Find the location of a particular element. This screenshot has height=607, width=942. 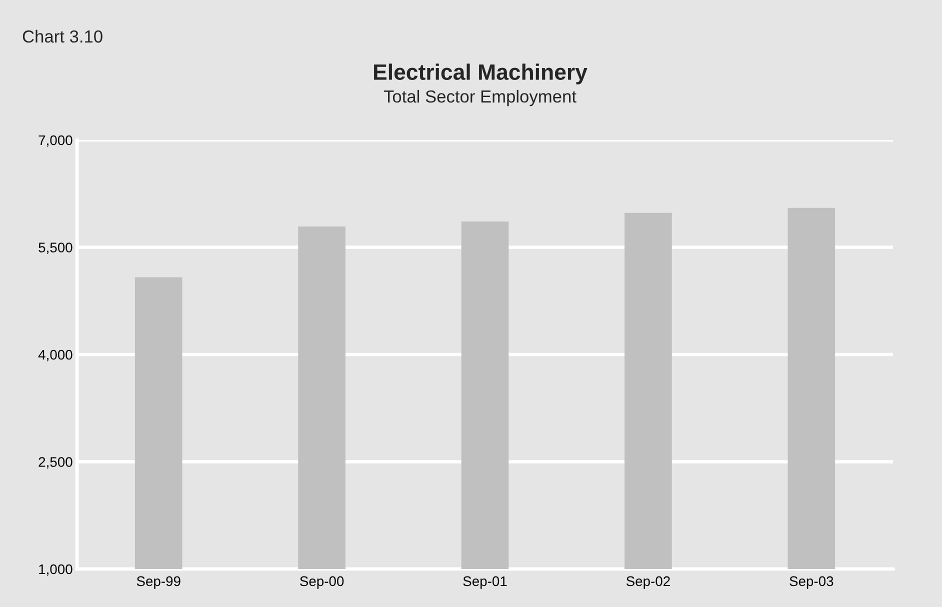

x-tick-label: Sep-00 is located at coordinates (322, 582).